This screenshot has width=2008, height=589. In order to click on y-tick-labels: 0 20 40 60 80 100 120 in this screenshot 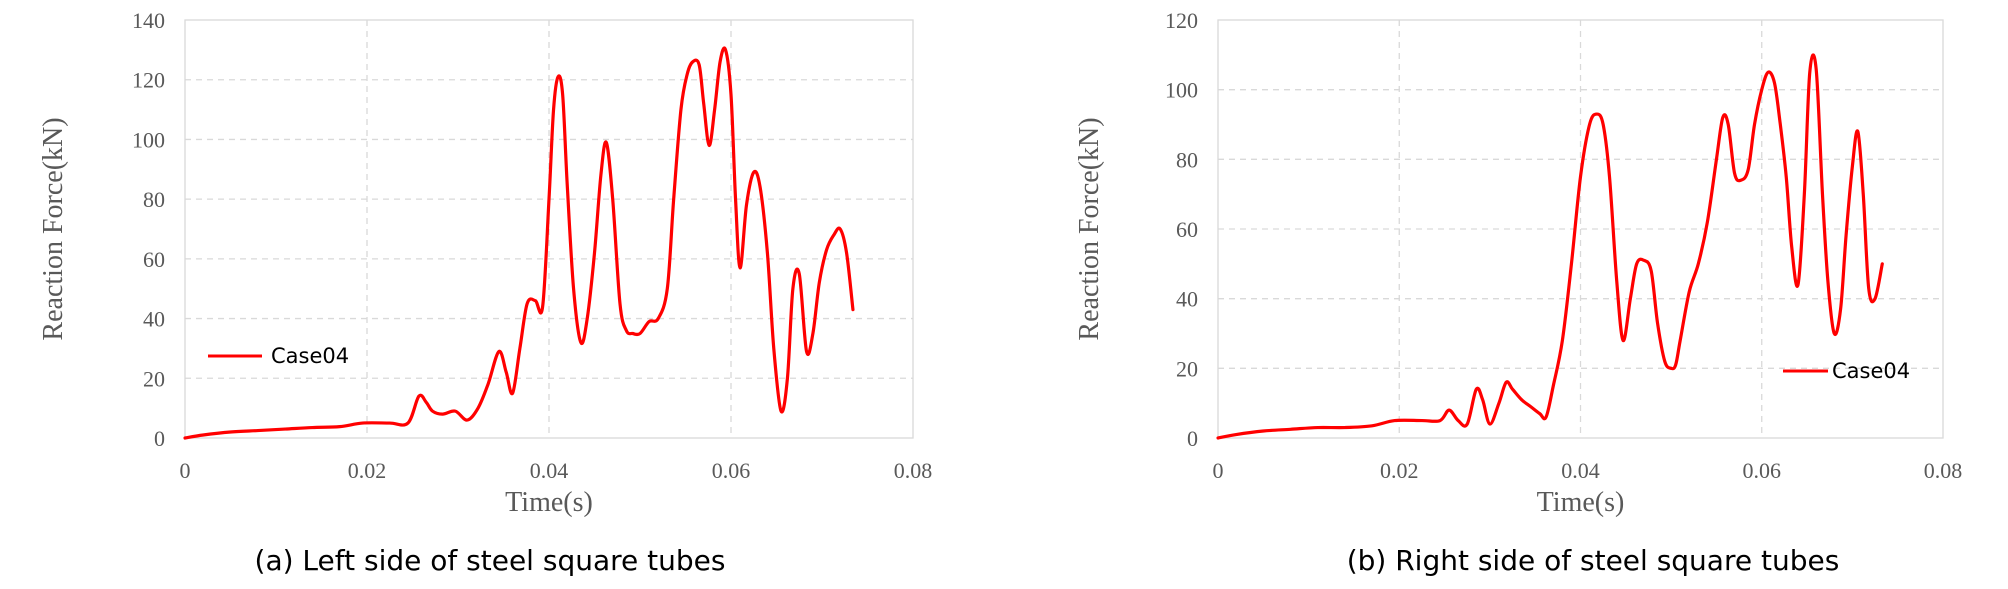, I will do `click(1181, 229)`.